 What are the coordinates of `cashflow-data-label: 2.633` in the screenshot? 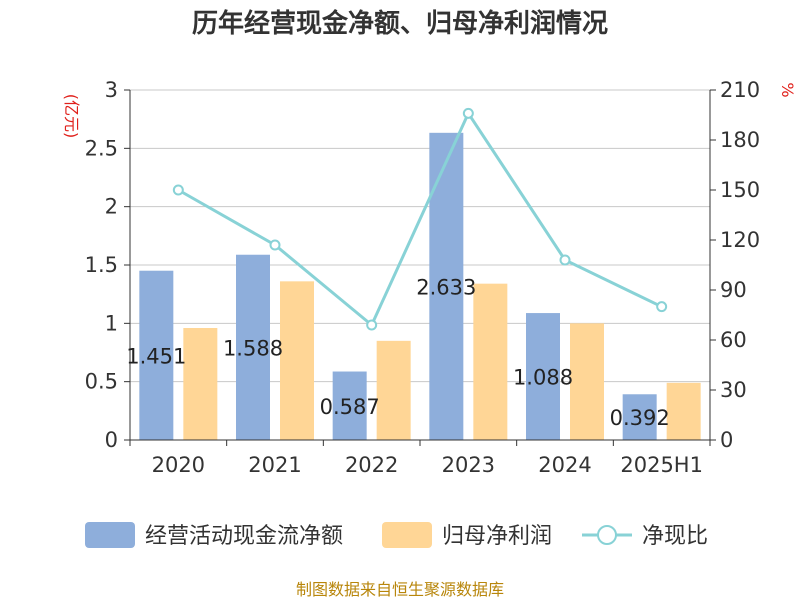 It's located at (446, 287).